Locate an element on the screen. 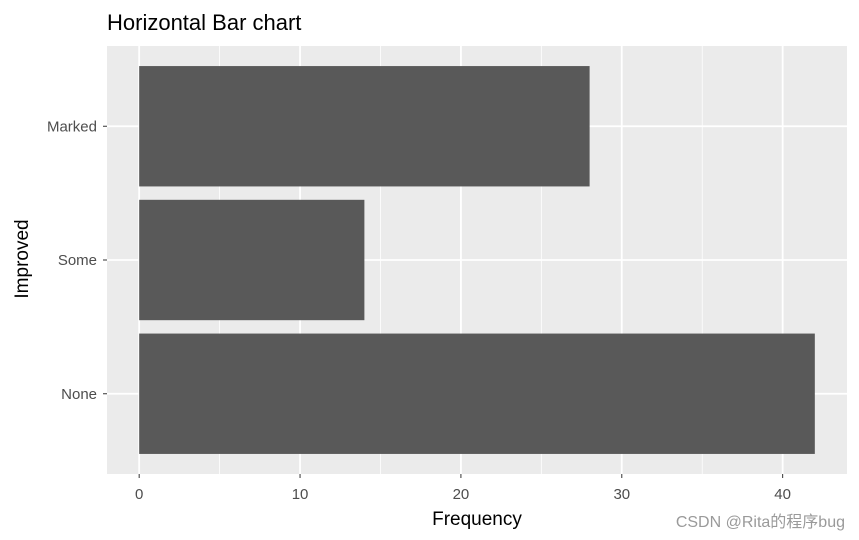  x-axis-title: Frequency is located at coordinates (477, 519).